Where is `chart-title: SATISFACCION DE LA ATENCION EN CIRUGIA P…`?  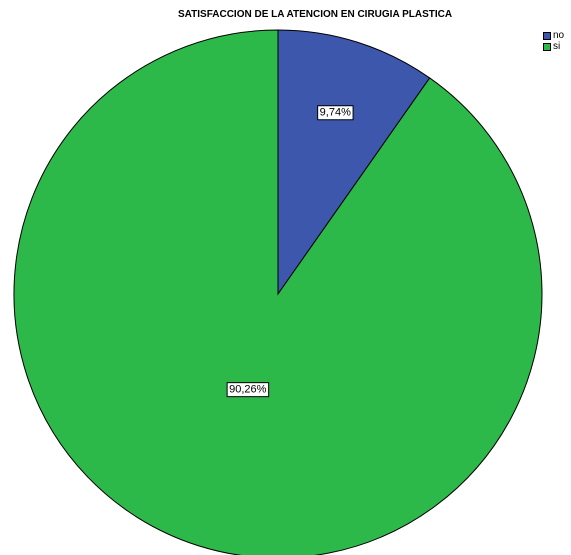
chart-title: SATISFACCION DE LA ATENCION EN CIRUGIA P… is located at coordinates (315, 14).